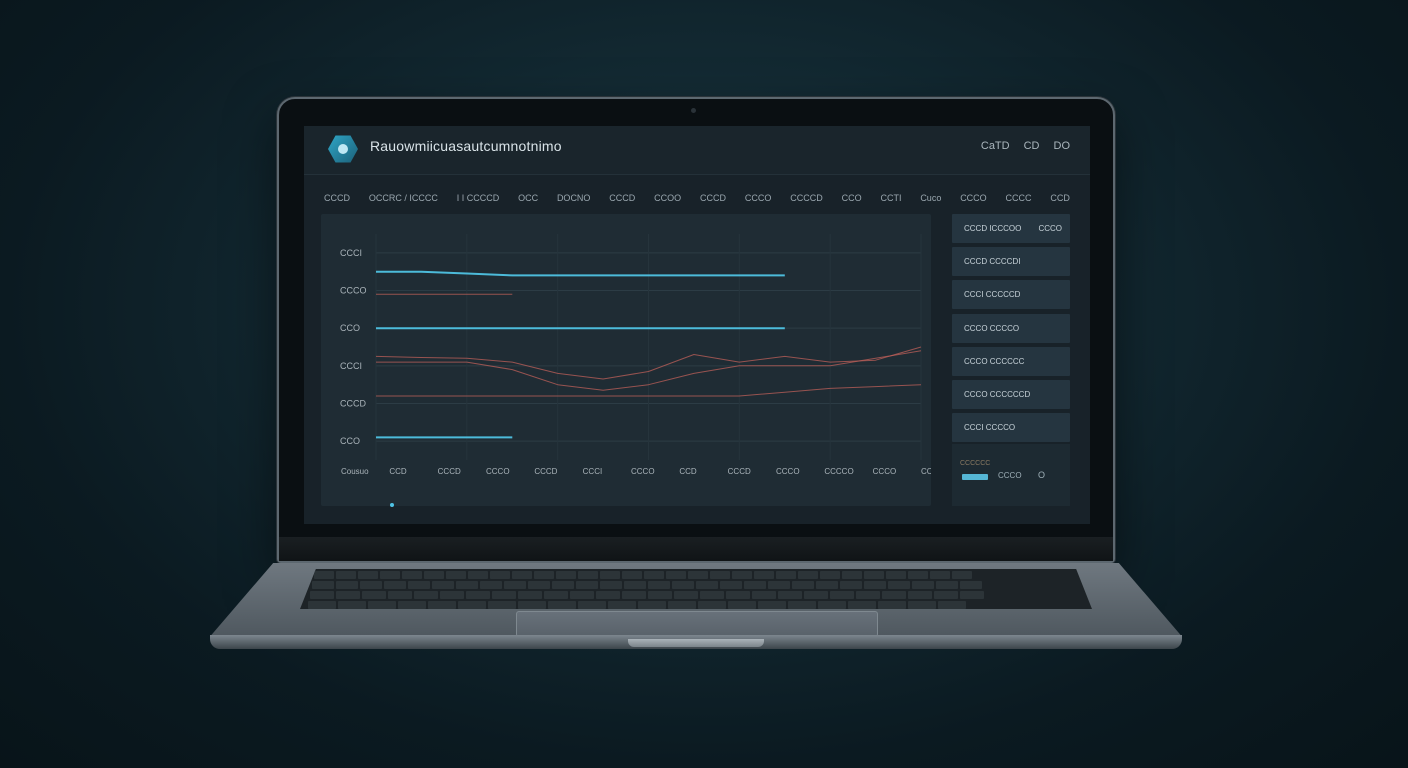 The width and height of the screenshot is (1408, 768). What do you see at coordinates (1011, 394) in the screenshot?
I see `sidebar-item: CCCO CCCCCCD` at bounding box center [1011, 394].